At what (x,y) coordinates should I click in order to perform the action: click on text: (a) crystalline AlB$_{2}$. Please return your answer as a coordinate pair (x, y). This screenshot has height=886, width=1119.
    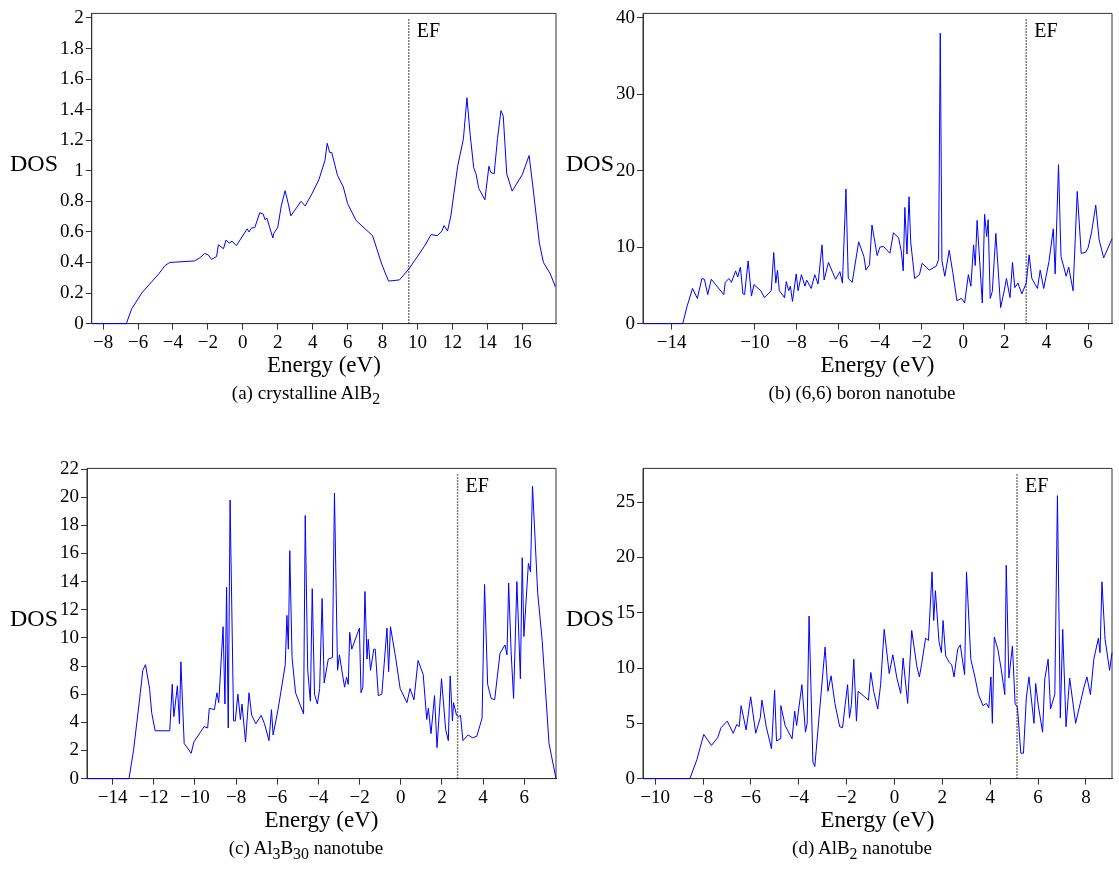
    Looking at the image, I should click on (306, 395).